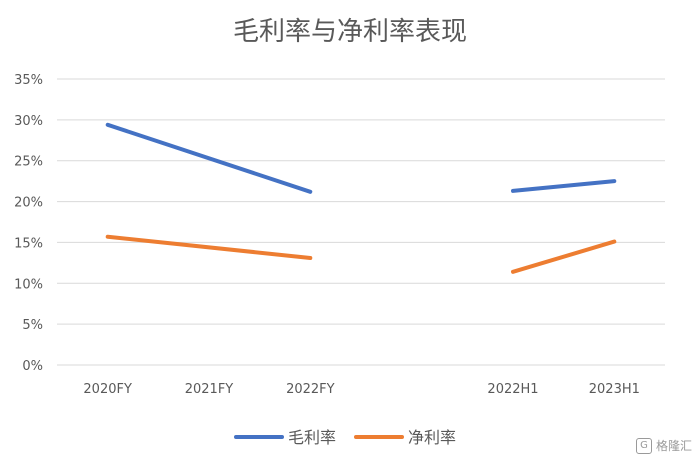 The image size is (700, 464). Describe the element at coordinates (350, 32) in the screenshot. I see `chart-title: 毛利率与净利率表现` at that location.